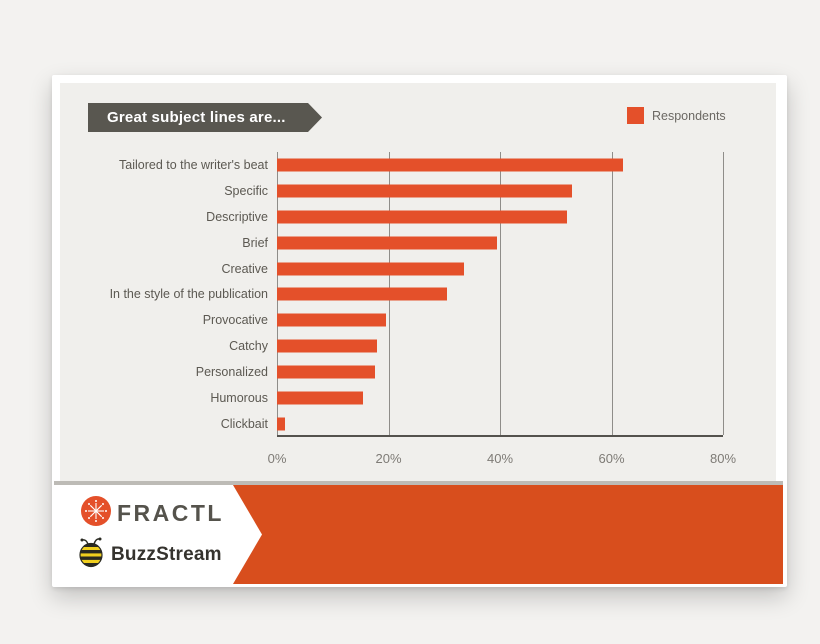 The height and width of the screenshot is (644, 820). I want to click on x-axis: 0% 20% 40% 60% 80%, so click(502, 461).